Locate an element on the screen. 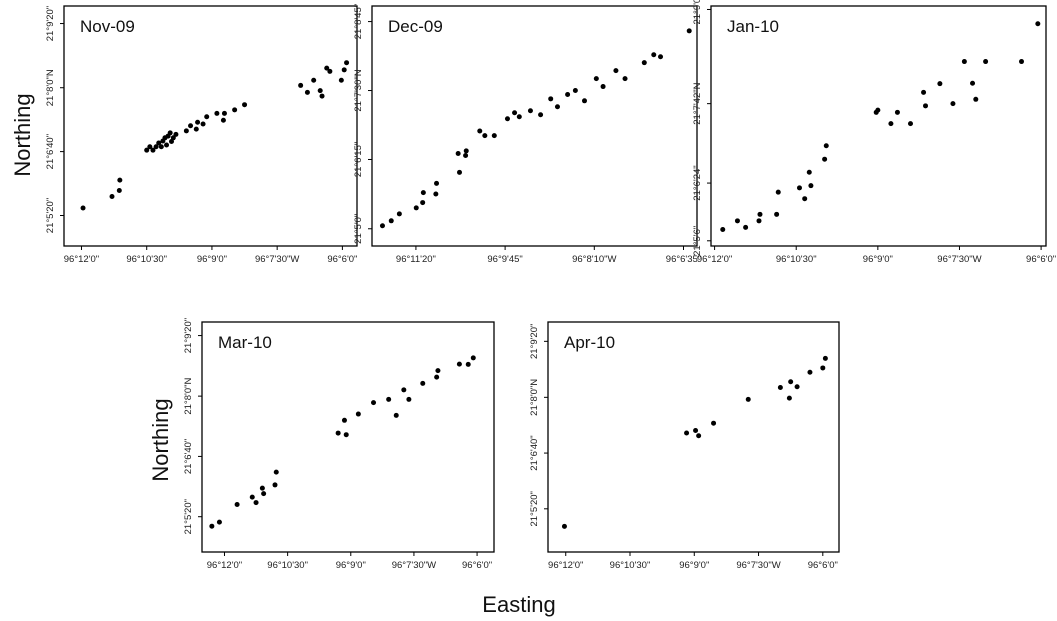 The height and width of the screenshot is (621, 1057). y-tick-label: 21°9'20" is located at coordinates (534, 341).